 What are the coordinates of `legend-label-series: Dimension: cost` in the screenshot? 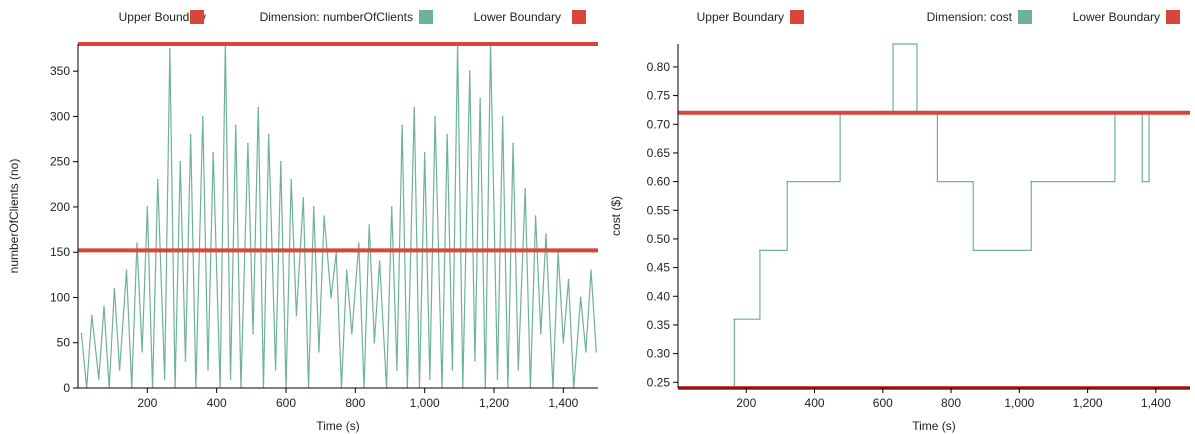 It's located at (970, 17).